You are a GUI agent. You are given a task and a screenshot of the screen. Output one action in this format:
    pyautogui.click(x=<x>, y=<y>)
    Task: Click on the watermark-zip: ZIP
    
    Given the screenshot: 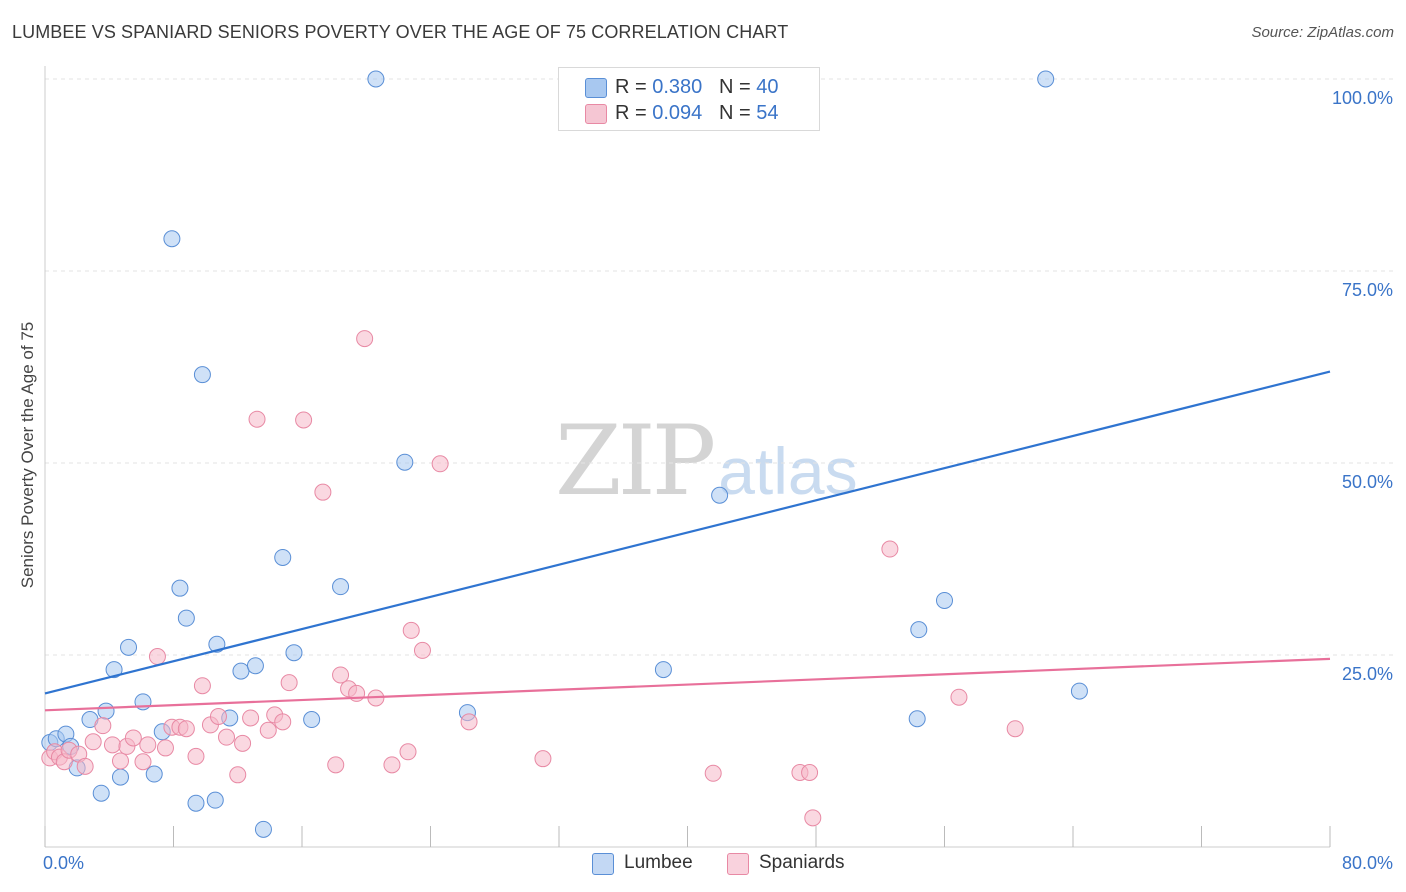 What is the action you would take?
    pyautogui.click(x=635, y=461)
    